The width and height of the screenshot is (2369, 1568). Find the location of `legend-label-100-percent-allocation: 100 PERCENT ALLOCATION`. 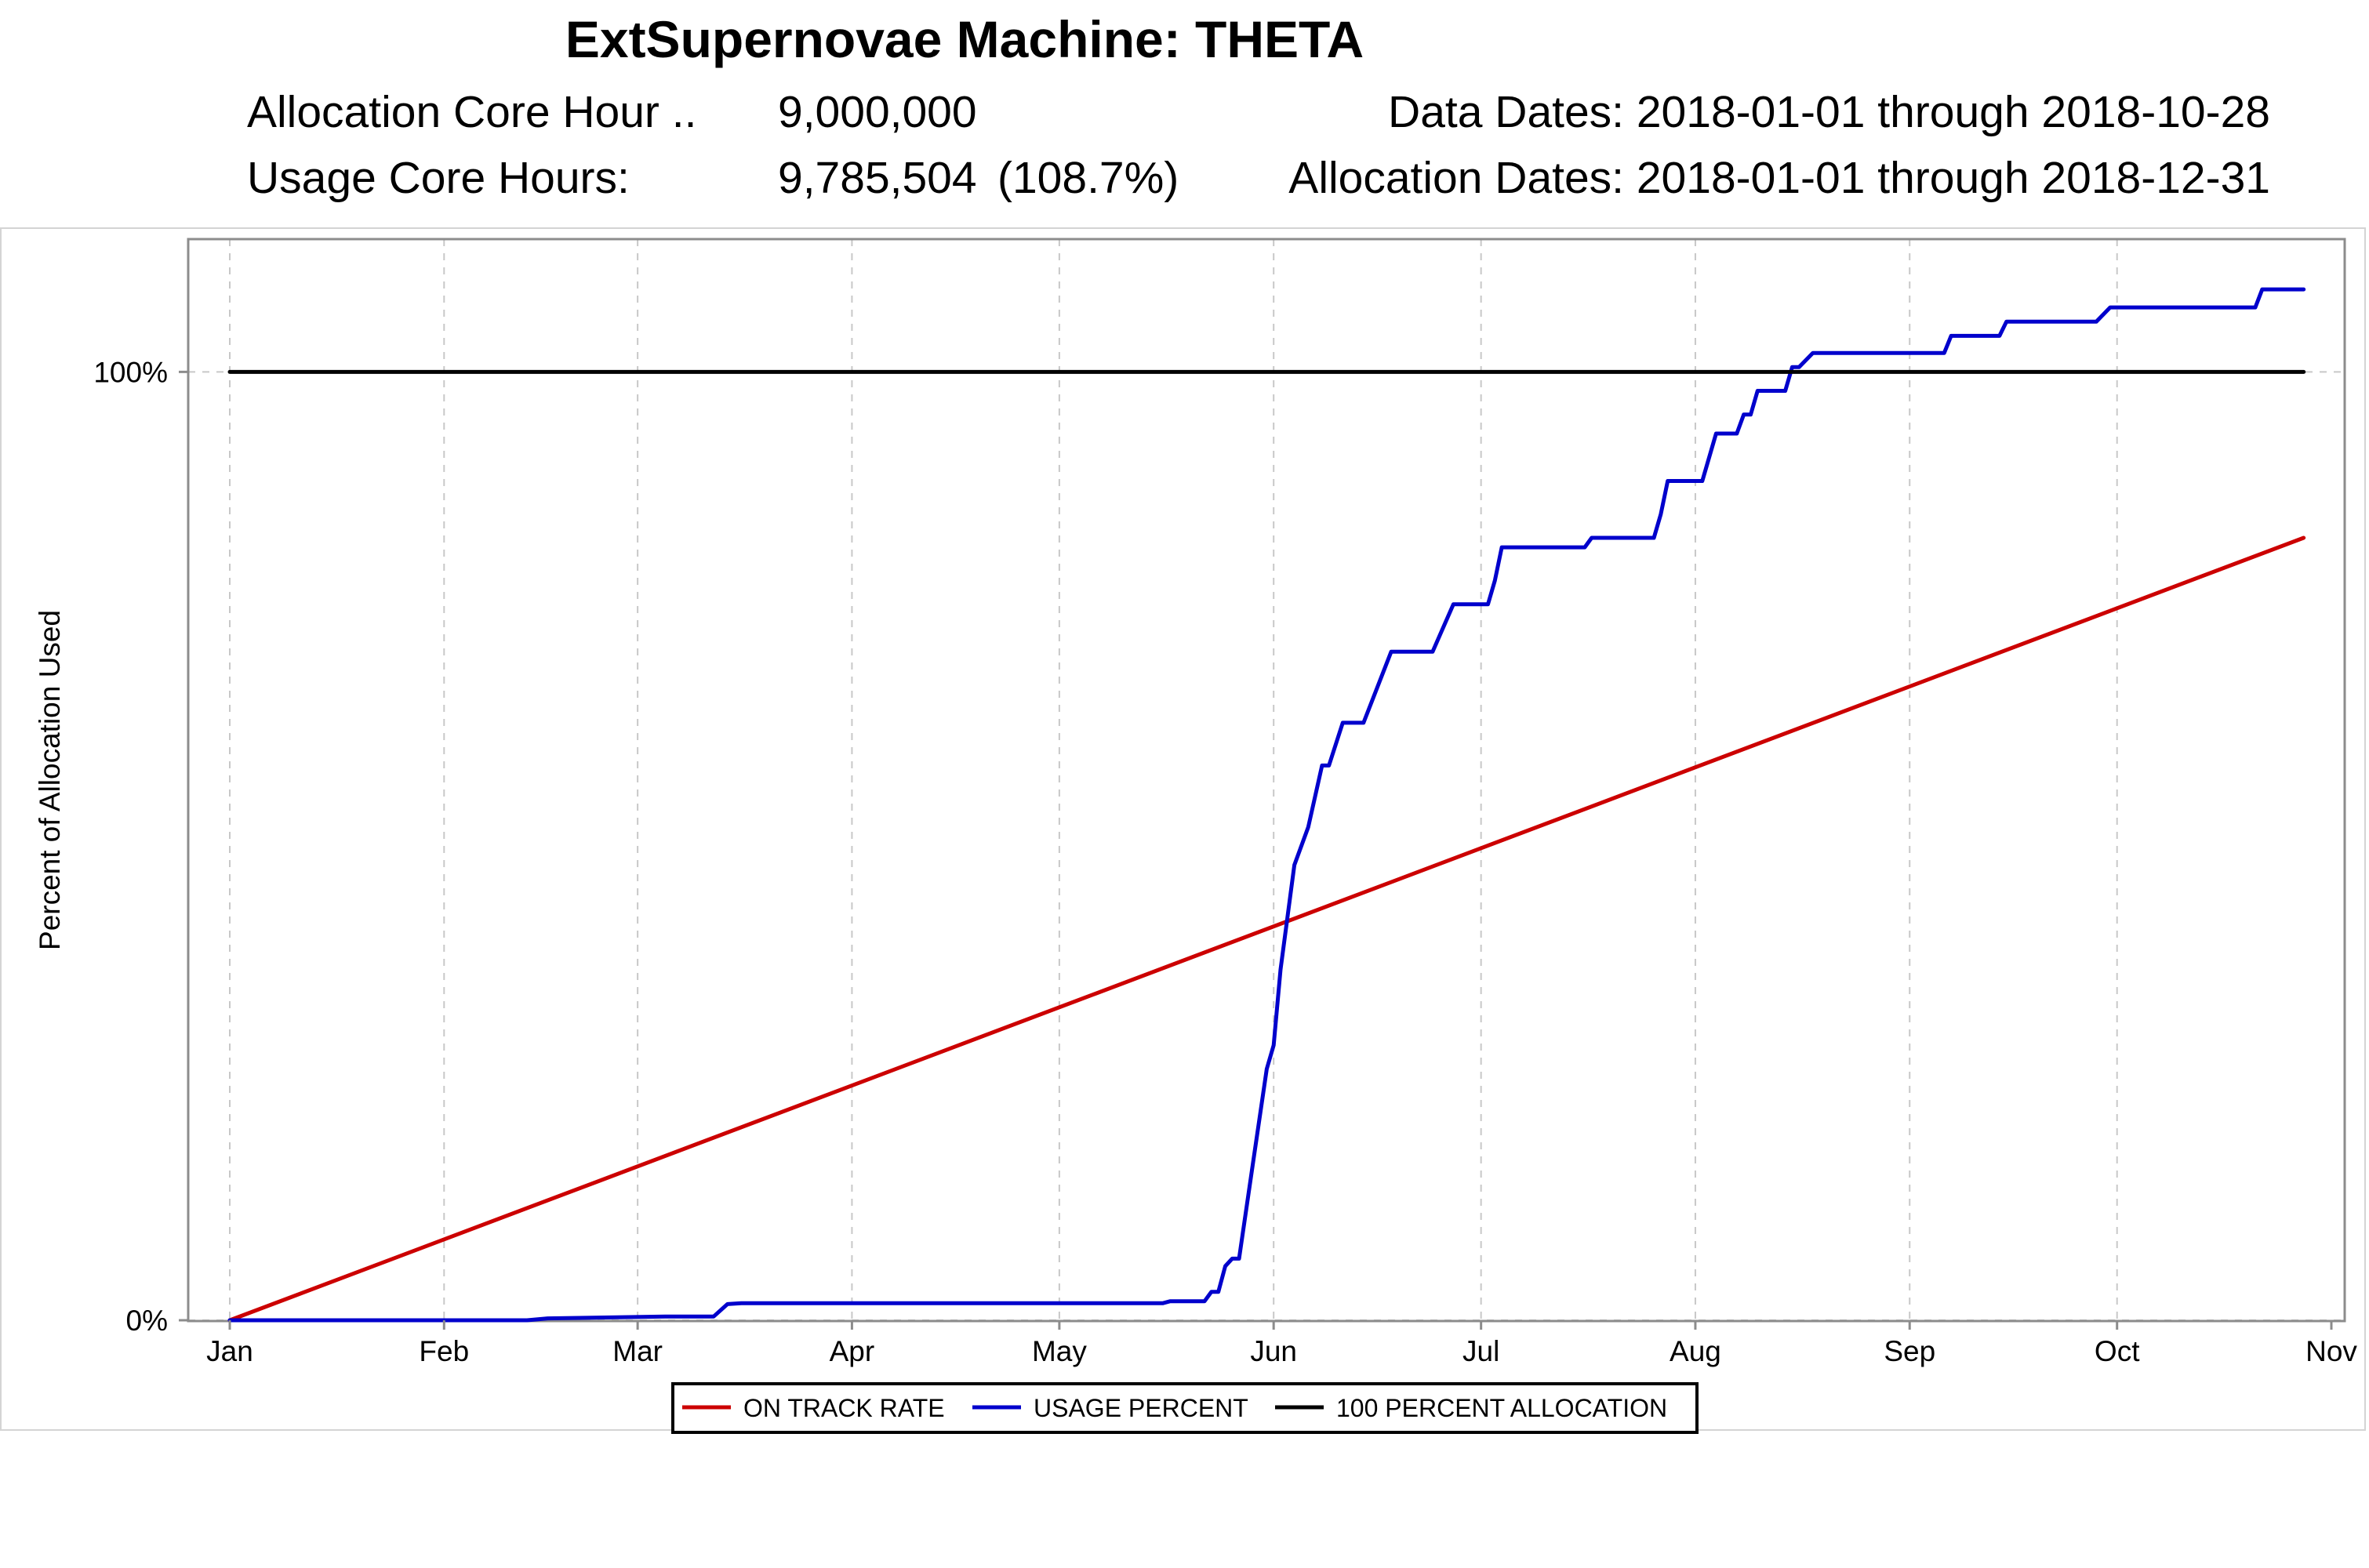

legend-label-100-percent-allocation: 100 PERCENT ALLOCATION is located at coordinates (1501, 1408).